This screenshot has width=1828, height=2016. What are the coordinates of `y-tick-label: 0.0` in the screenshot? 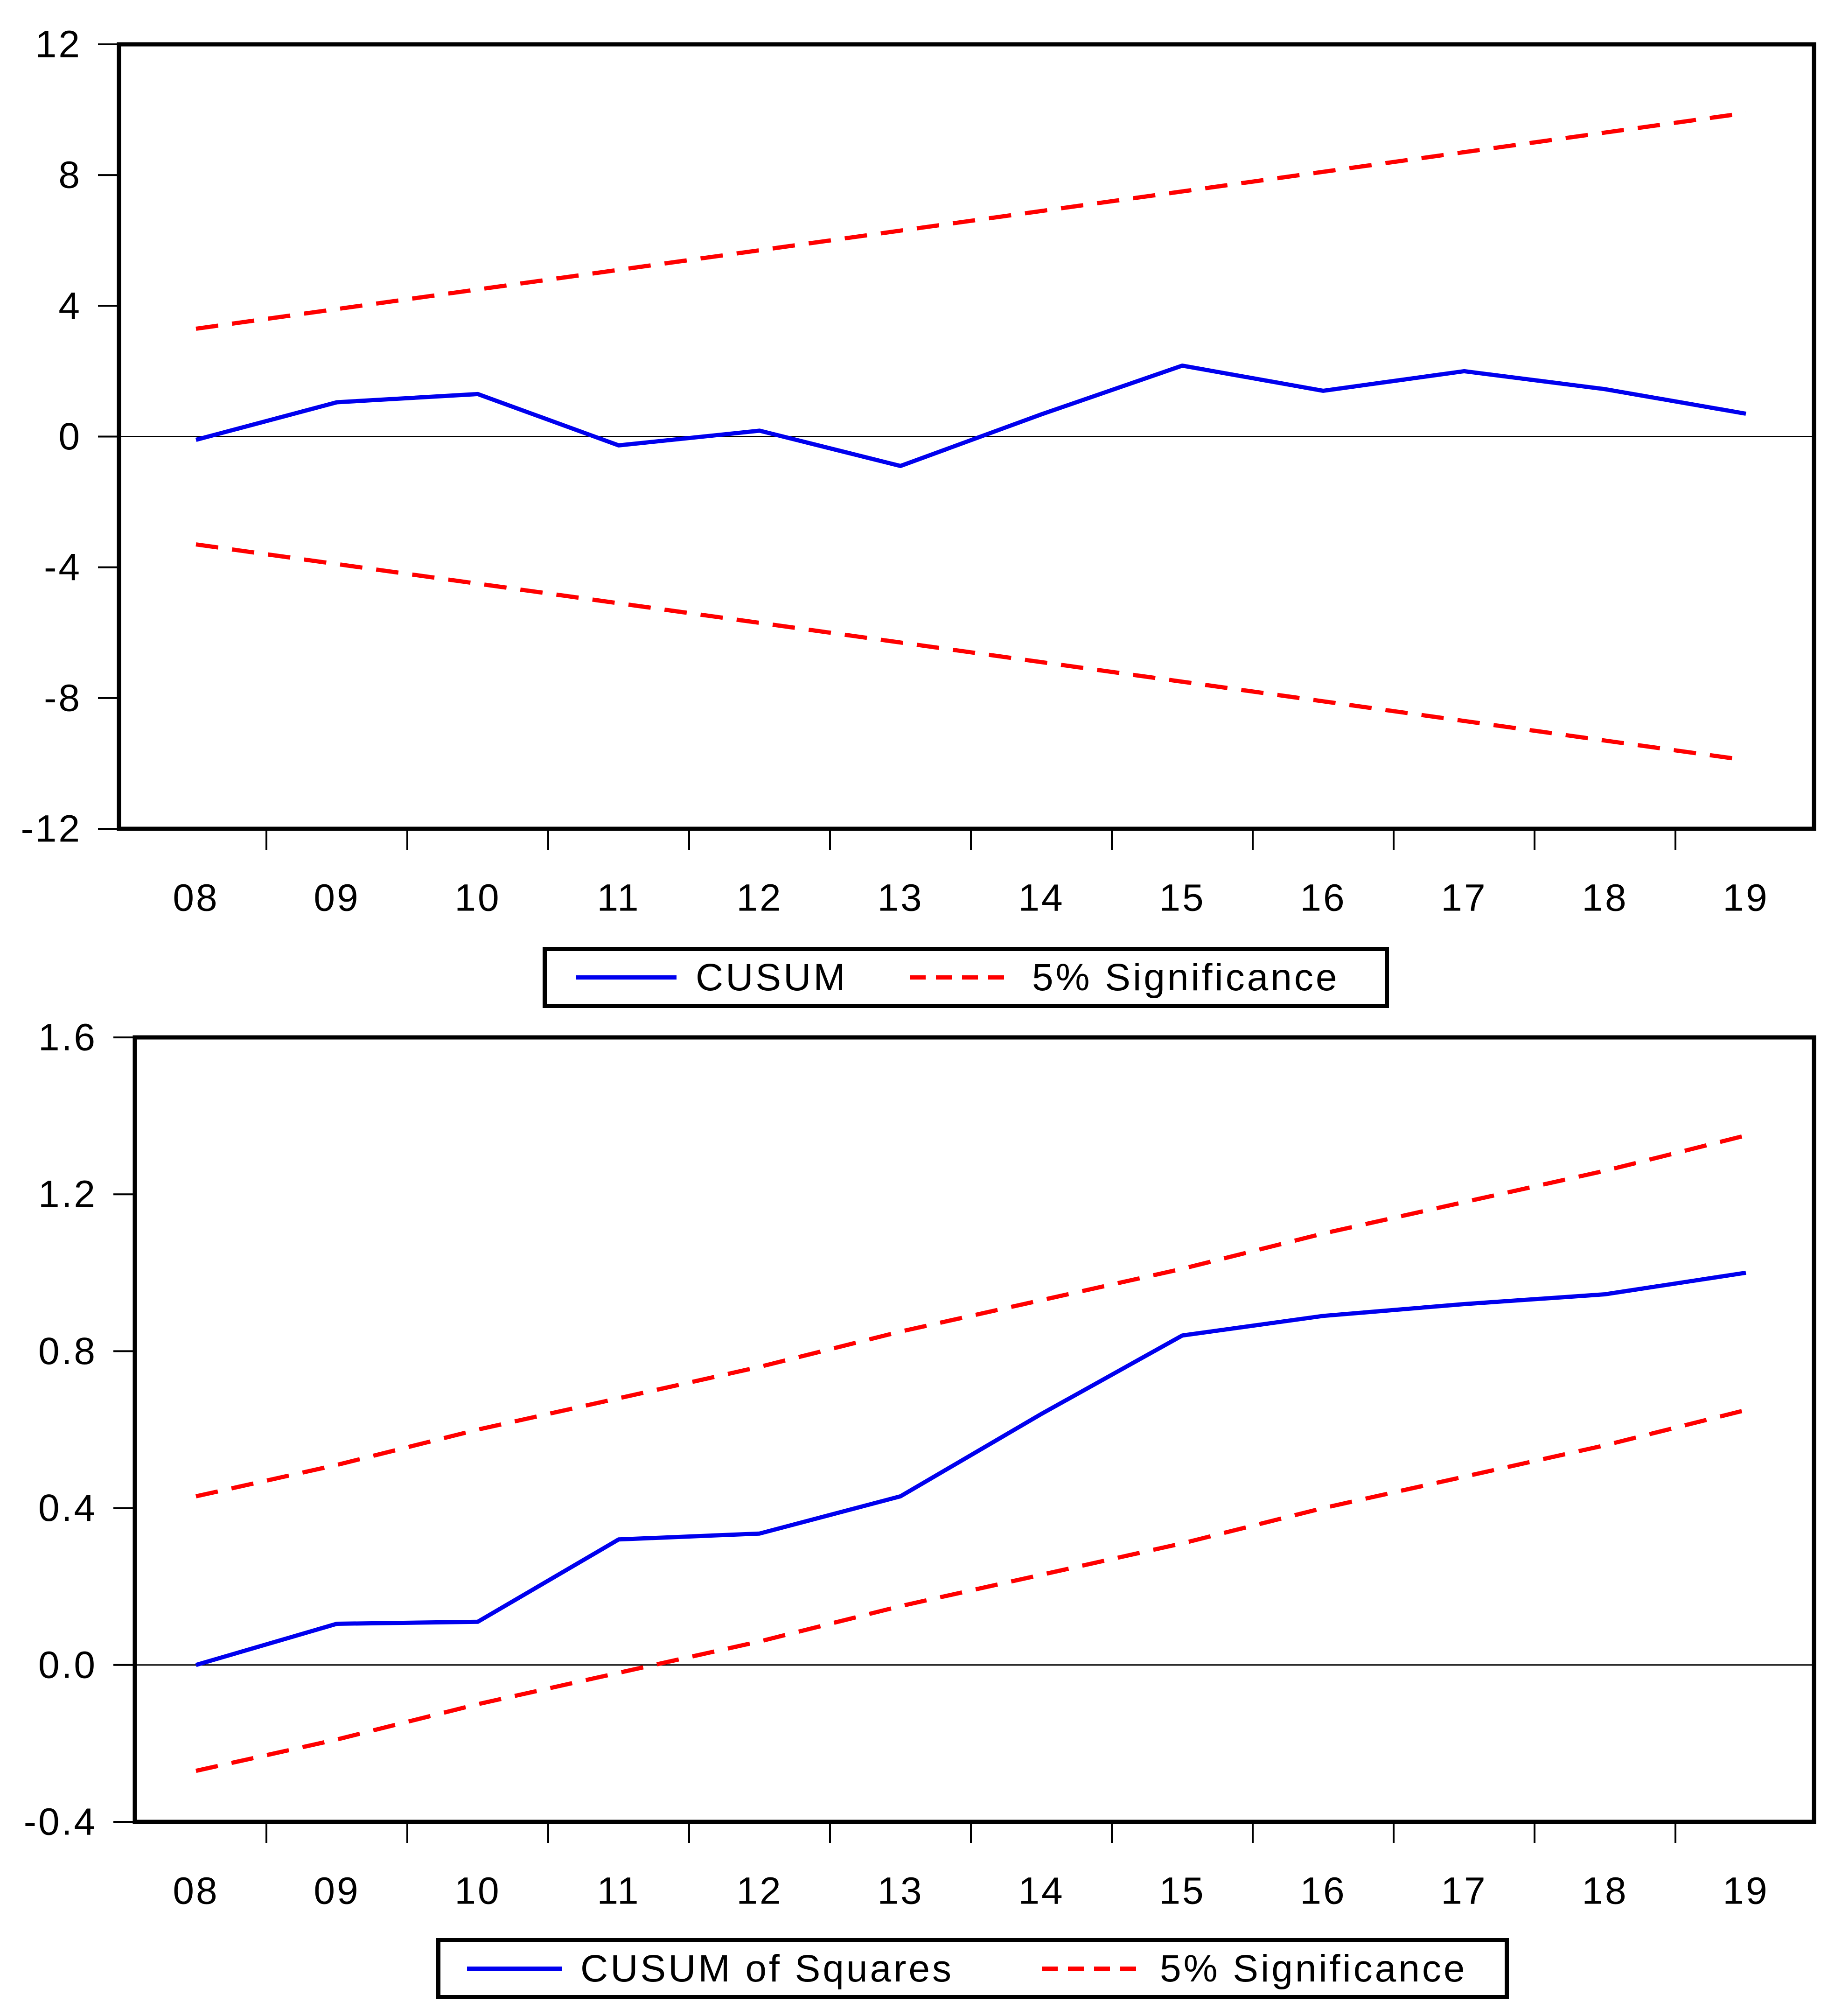 It's located at (67, 1665).